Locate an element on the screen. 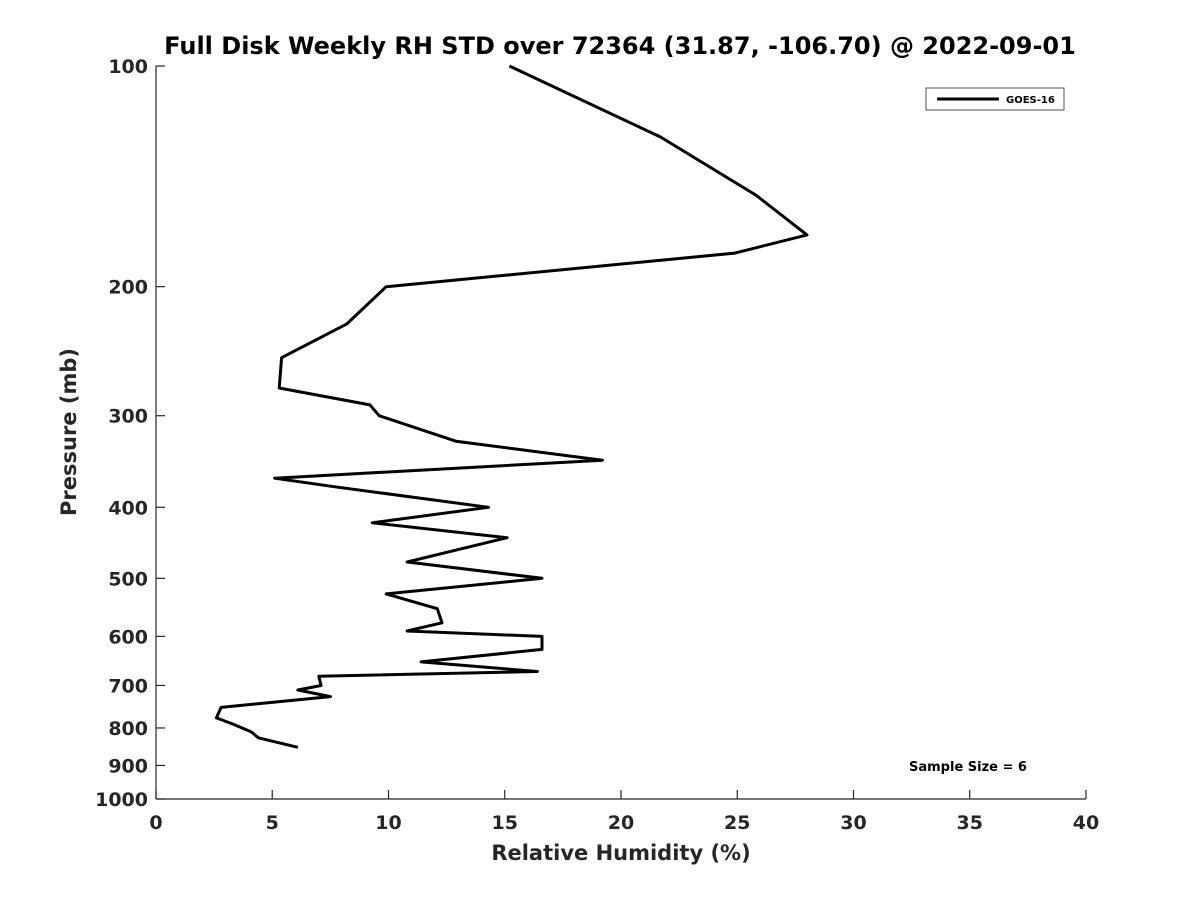 Image resolution: width=1200 pixels, height=900 pixels. y-axis-label: Pressure (mb) is located at coordinates (69, 432).